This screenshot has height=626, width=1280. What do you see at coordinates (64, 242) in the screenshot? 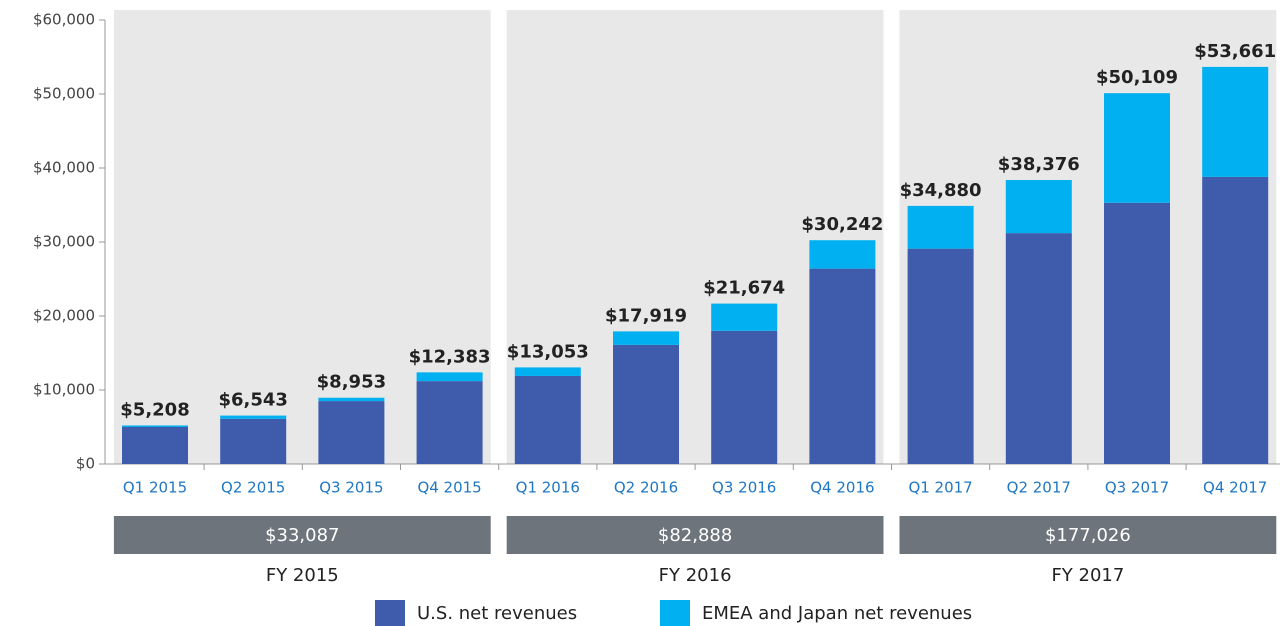
I see `y-tick-label: $30,000` at bounding box center [64, 242].